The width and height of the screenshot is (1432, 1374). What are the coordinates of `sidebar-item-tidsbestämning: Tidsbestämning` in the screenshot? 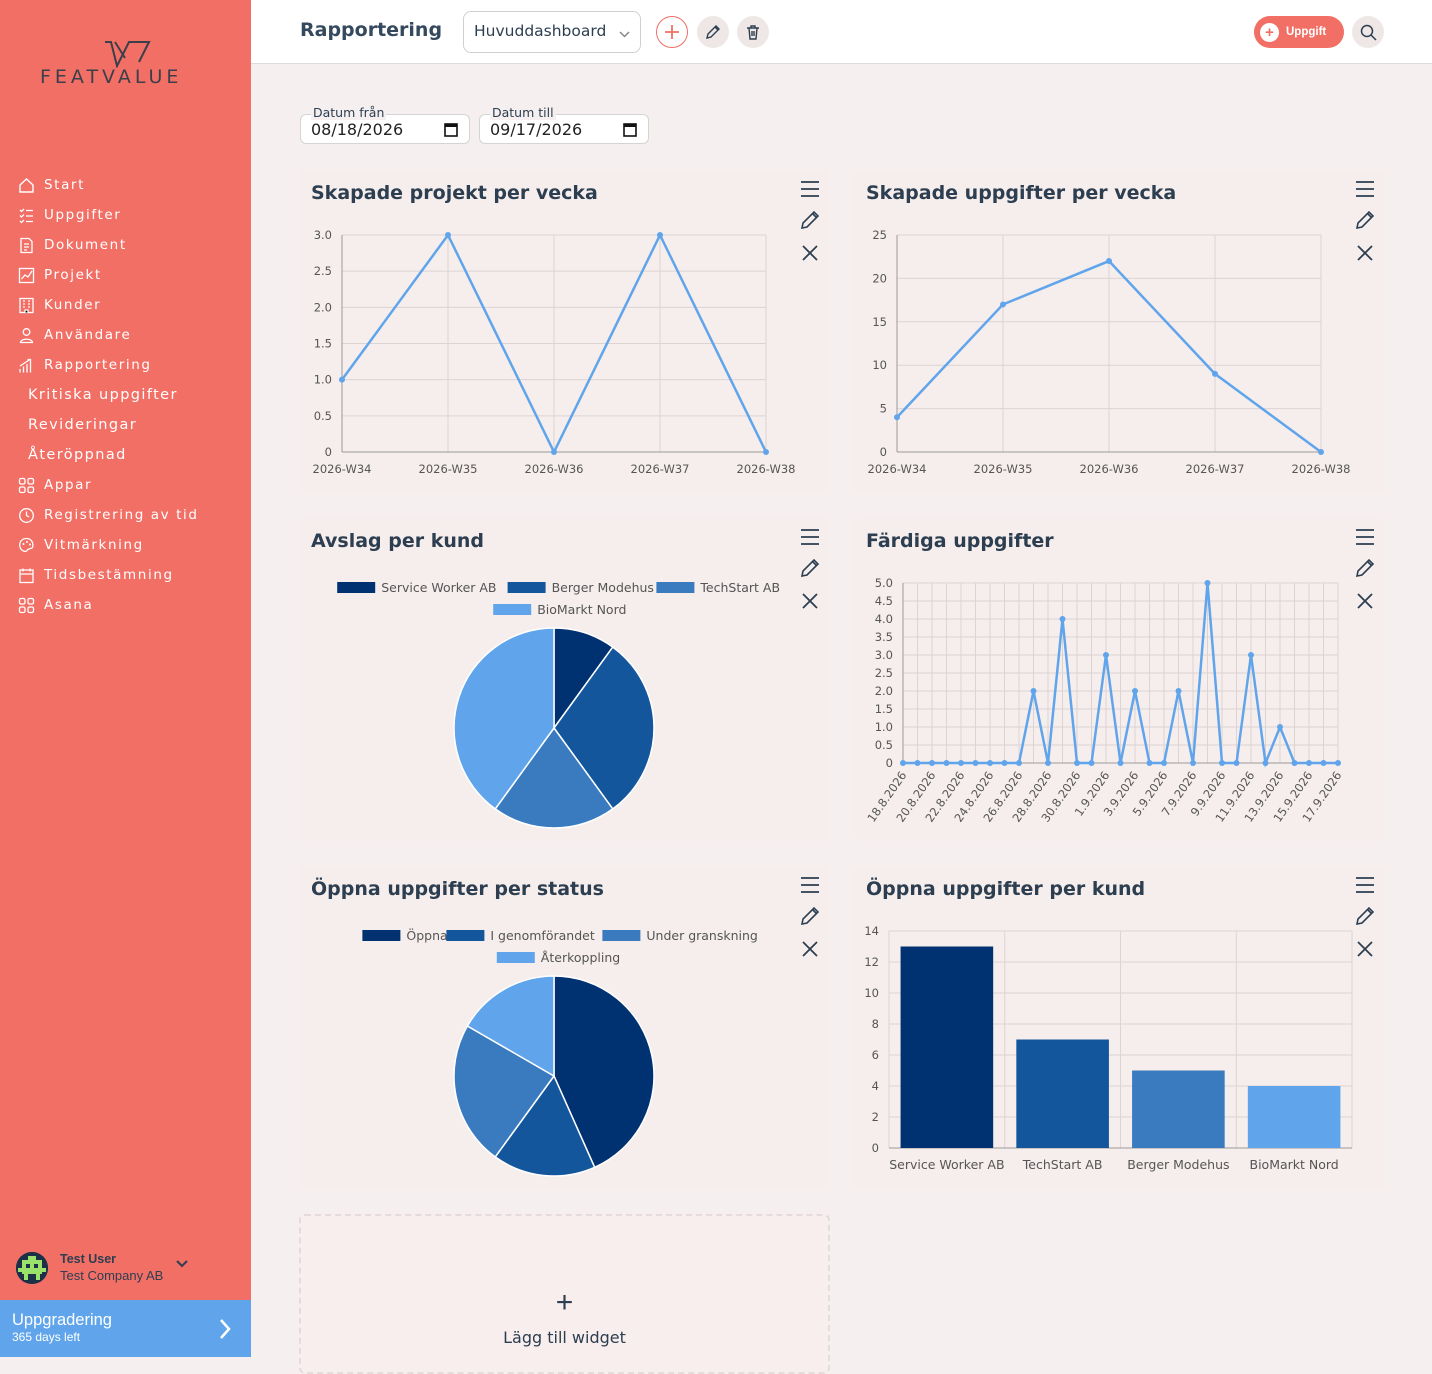 It's located at (125, 575).